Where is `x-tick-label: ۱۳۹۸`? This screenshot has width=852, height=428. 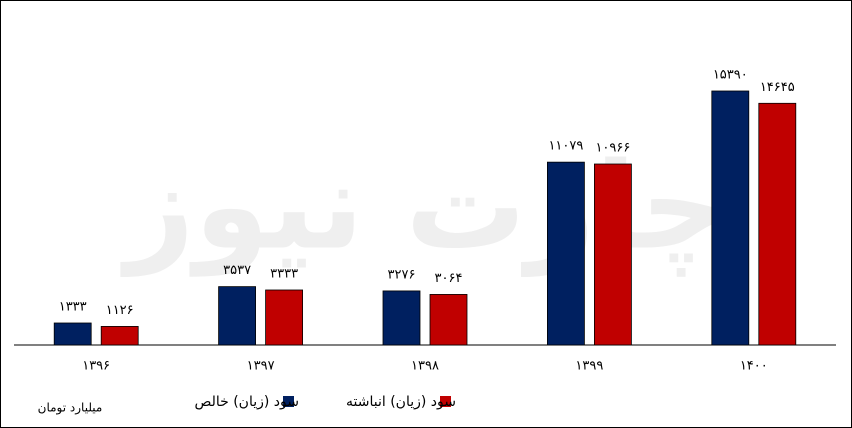 x-tick-label: ۱۳۹۸ is located at coordinates (425, 366).